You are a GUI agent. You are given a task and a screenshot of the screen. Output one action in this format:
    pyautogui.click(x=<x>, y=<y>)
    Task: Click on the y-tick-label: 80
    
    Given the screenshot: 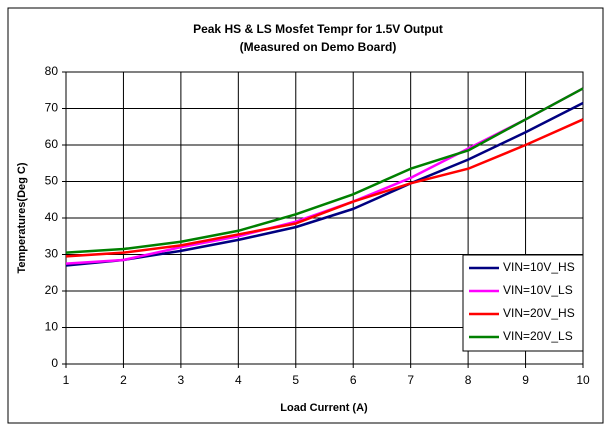 What is the action you would take?
    pyautogui.click(x=52, y=71)
    